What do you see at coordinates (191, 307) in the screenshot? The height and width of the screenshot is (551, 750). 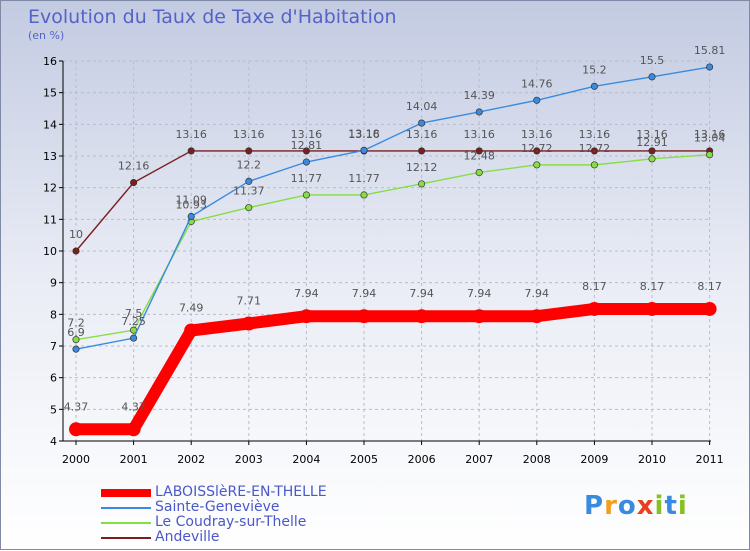 I see `data-label: 7.49` at bounding box center [191, 307].